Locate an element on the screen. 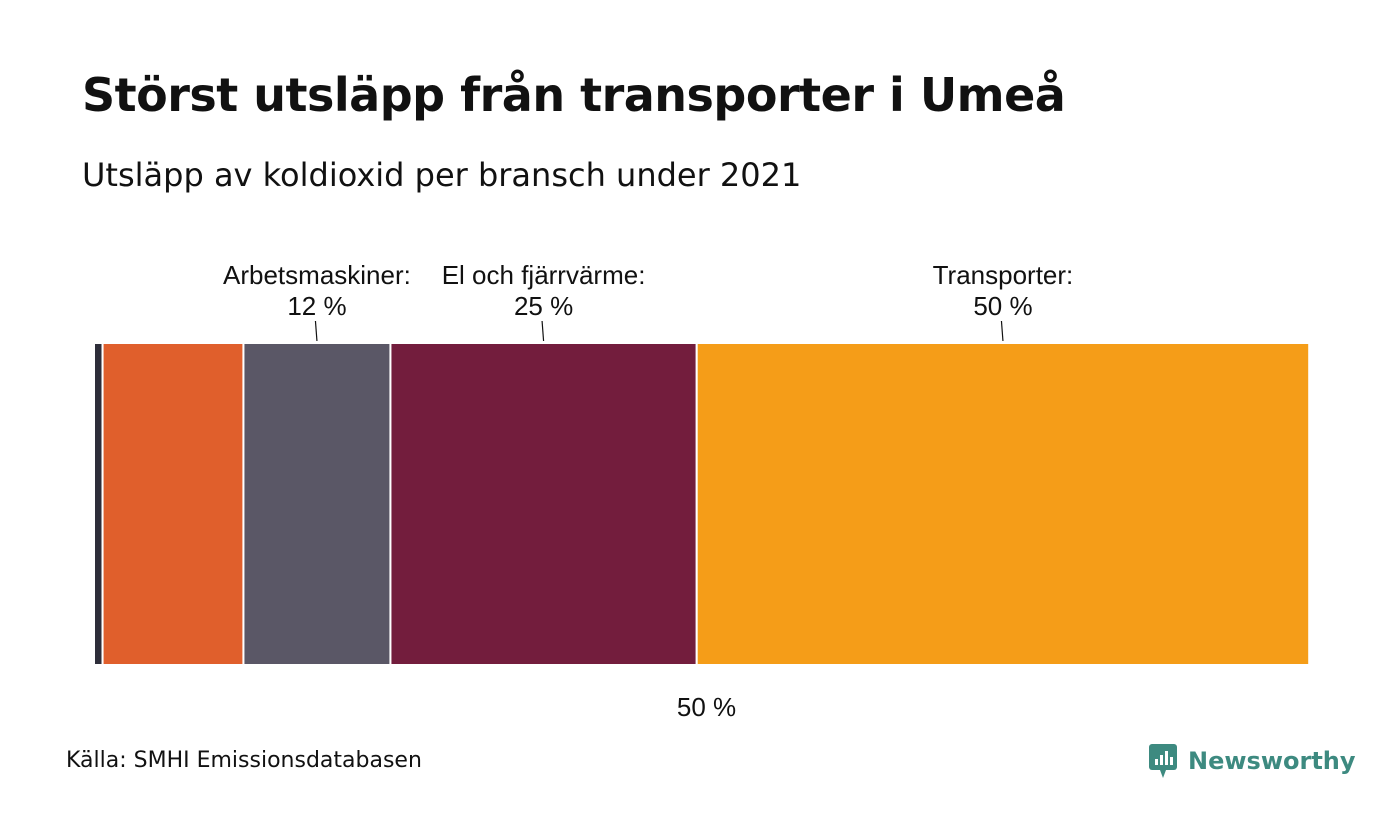 The height and width of the screenshot is (840, 1400). newsworthy-logo-icon is located at coordinates (1163, 761).